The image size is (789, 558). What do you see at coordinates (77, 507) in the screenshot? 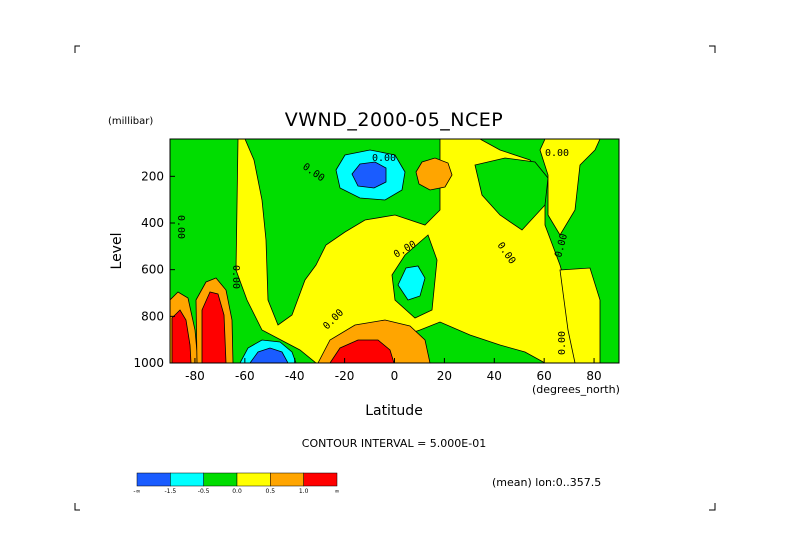
I see `corner-mark-bottom-left` at bounding box center [77, 507].